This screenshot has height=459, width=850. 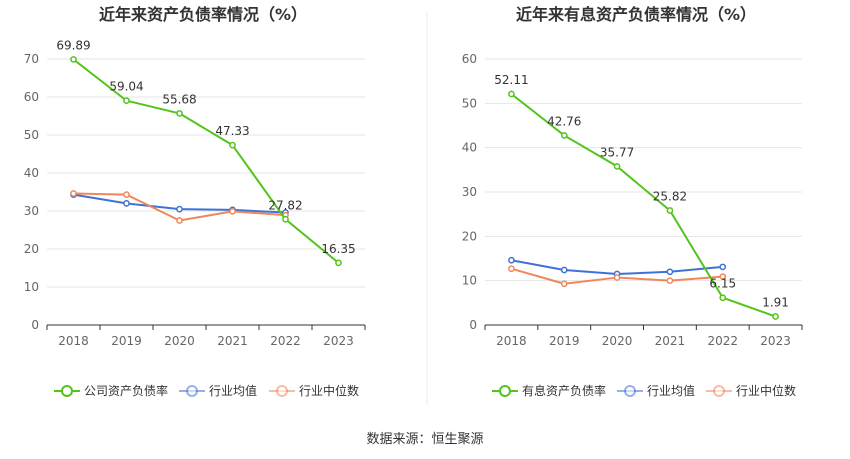 What do you see at coordinates (338, 249) in the screenshot?
I see `data-label: 16.35` at bounding box center [338, 249].